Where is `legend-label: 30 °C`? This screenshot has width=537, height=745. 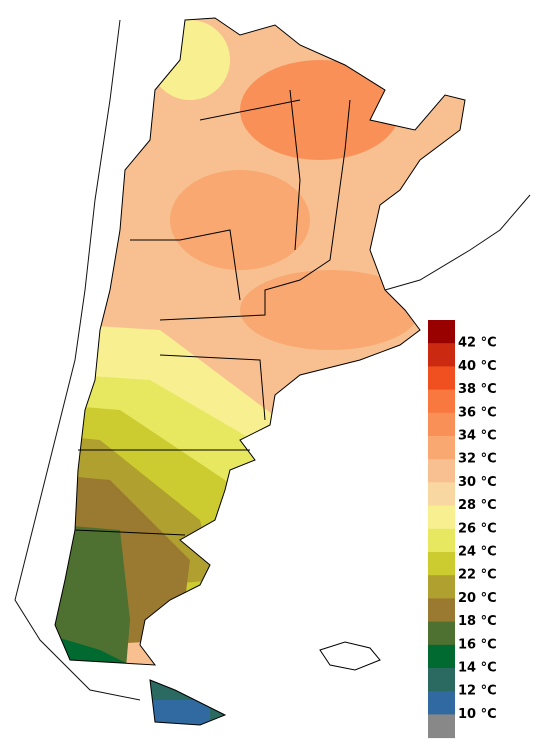 legend-label: 30 °C is located at coordinates (477, 482).